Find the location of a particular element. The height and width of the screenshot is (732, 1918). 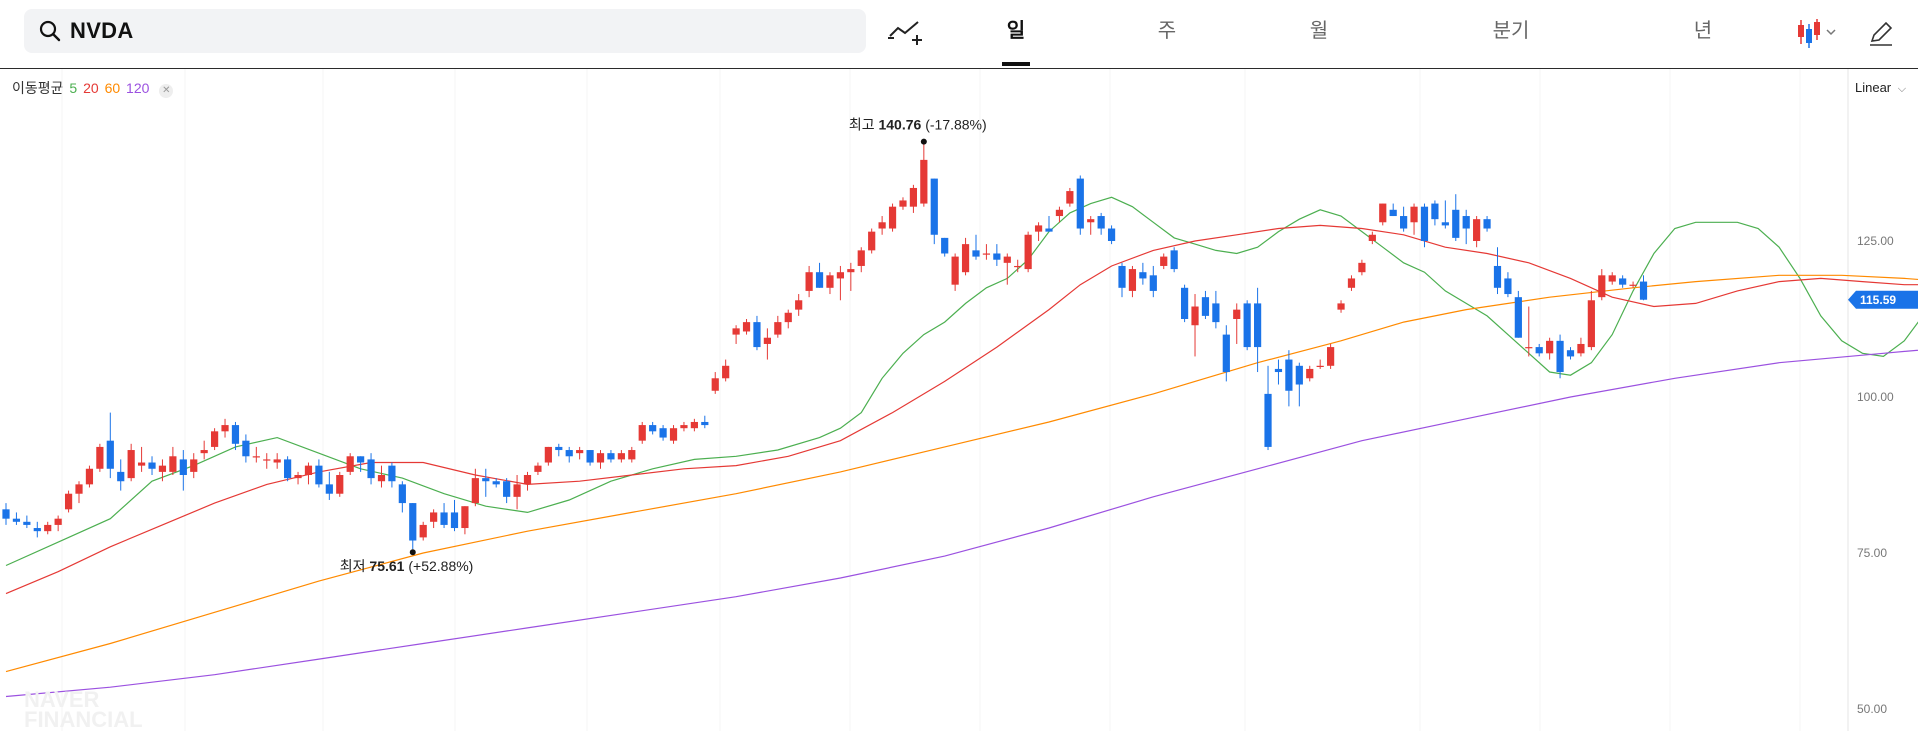

candlestick-type-icon is located at coordinates (1817, 33).